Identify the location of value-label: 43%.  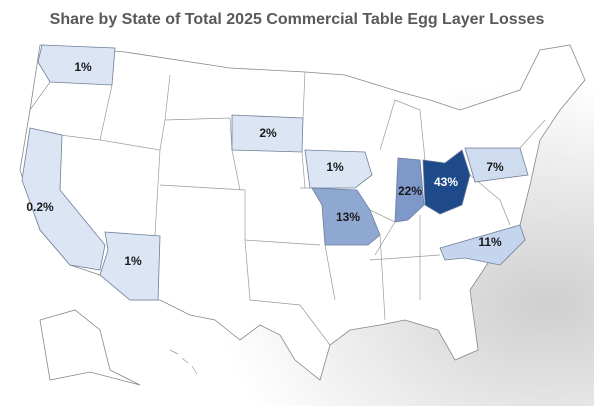
(446, 182).